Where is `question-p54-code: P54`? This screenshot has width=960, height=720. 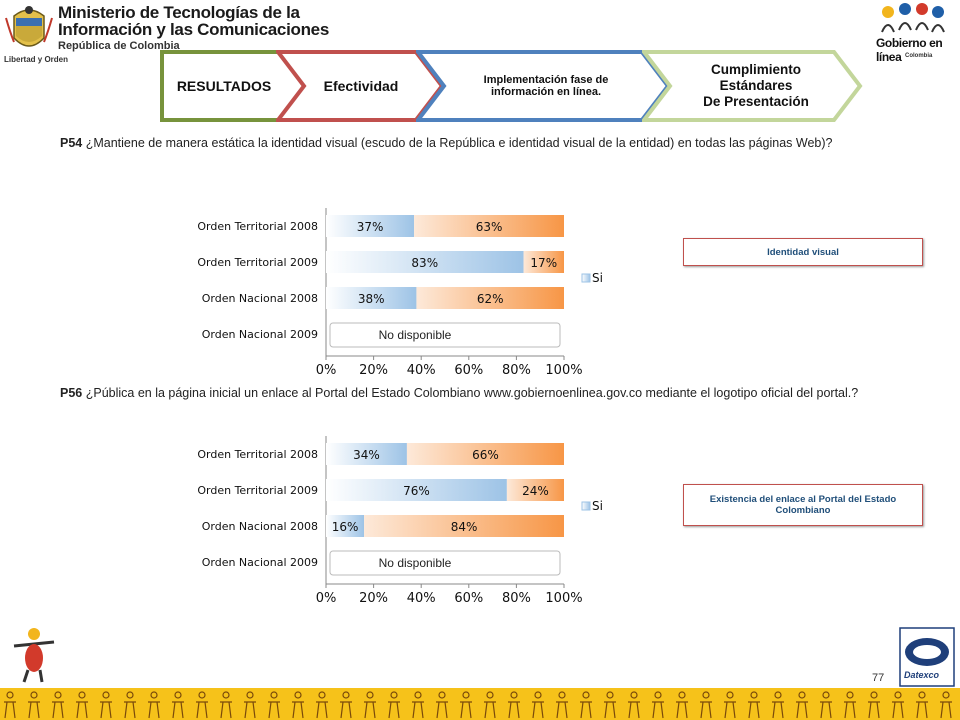 question-p54-code: P54 is located at coordinates (71, 143).